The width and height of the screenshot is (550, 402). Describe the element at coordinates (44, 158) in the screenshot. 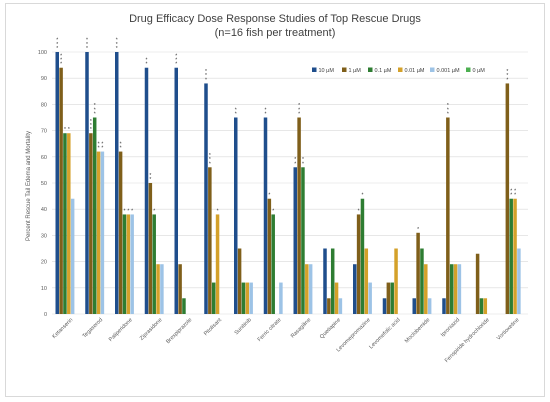

I see `y-tick-label: 60` at that location.